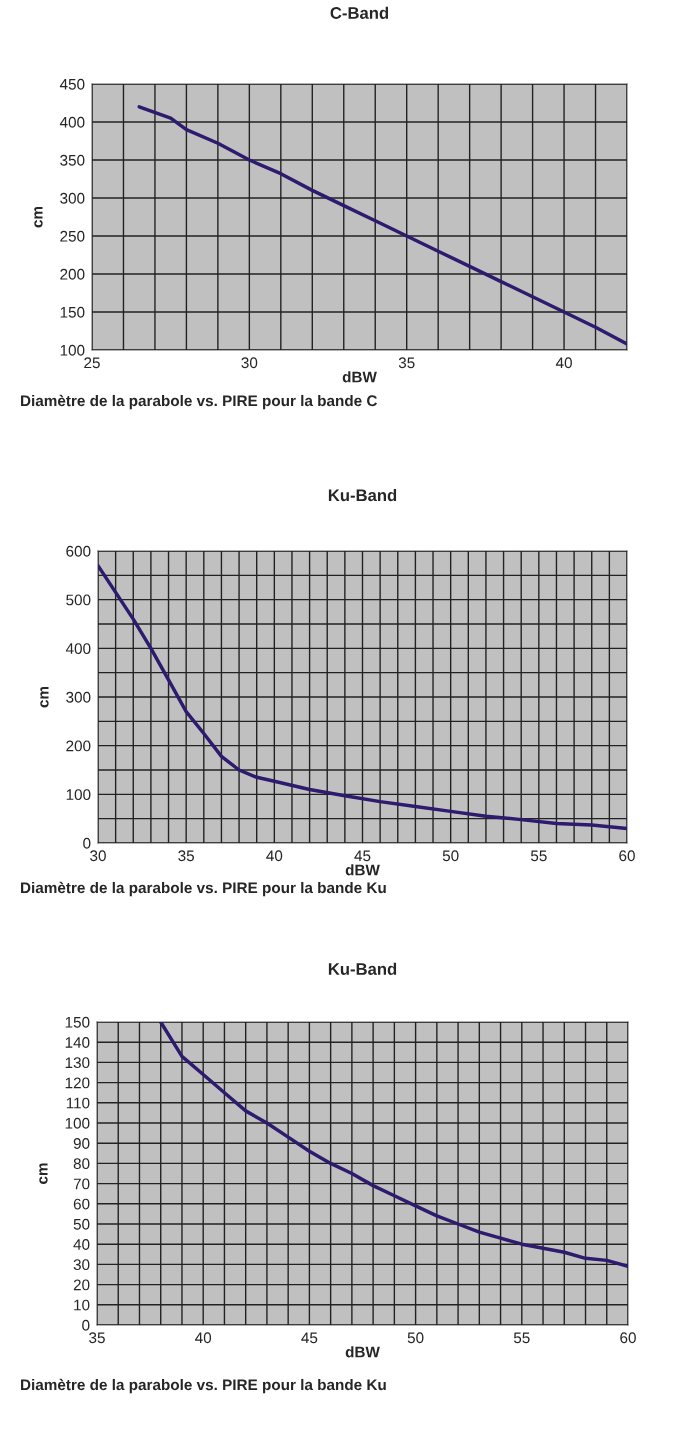 This screenshot has width=683, height=1451. What do you see at coordinates (92, 363) in the screenshot?
I see `x-tick-label: 25` at bounding box center [92, 363].